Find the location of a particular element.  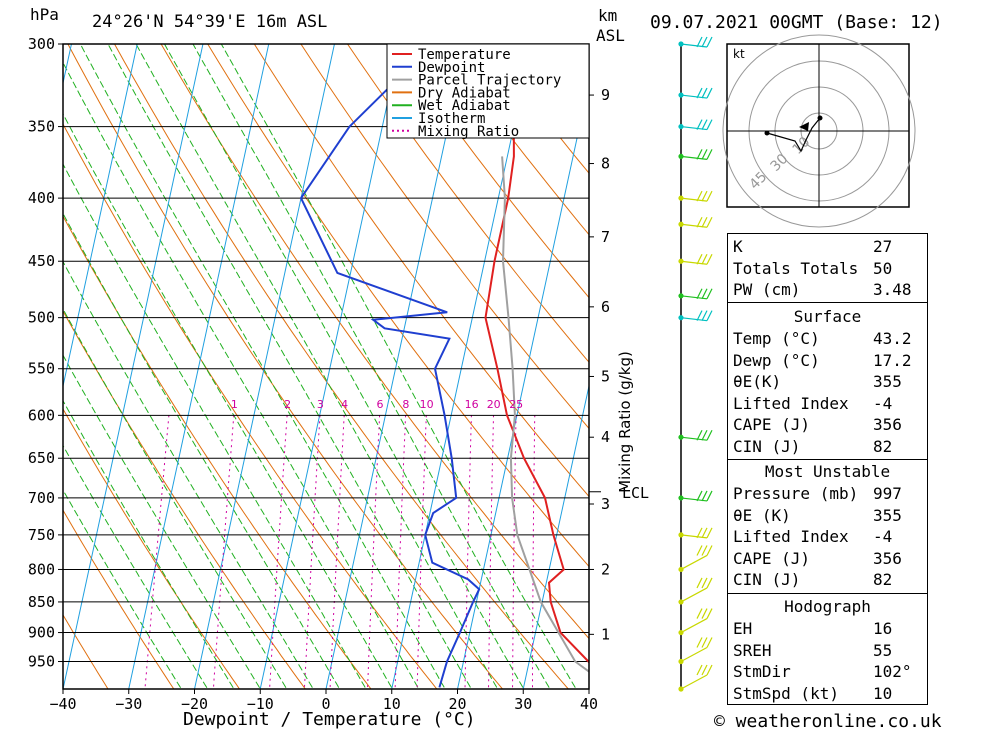

mixing-ratio-label: 10 is located at coordinates (427, 404).